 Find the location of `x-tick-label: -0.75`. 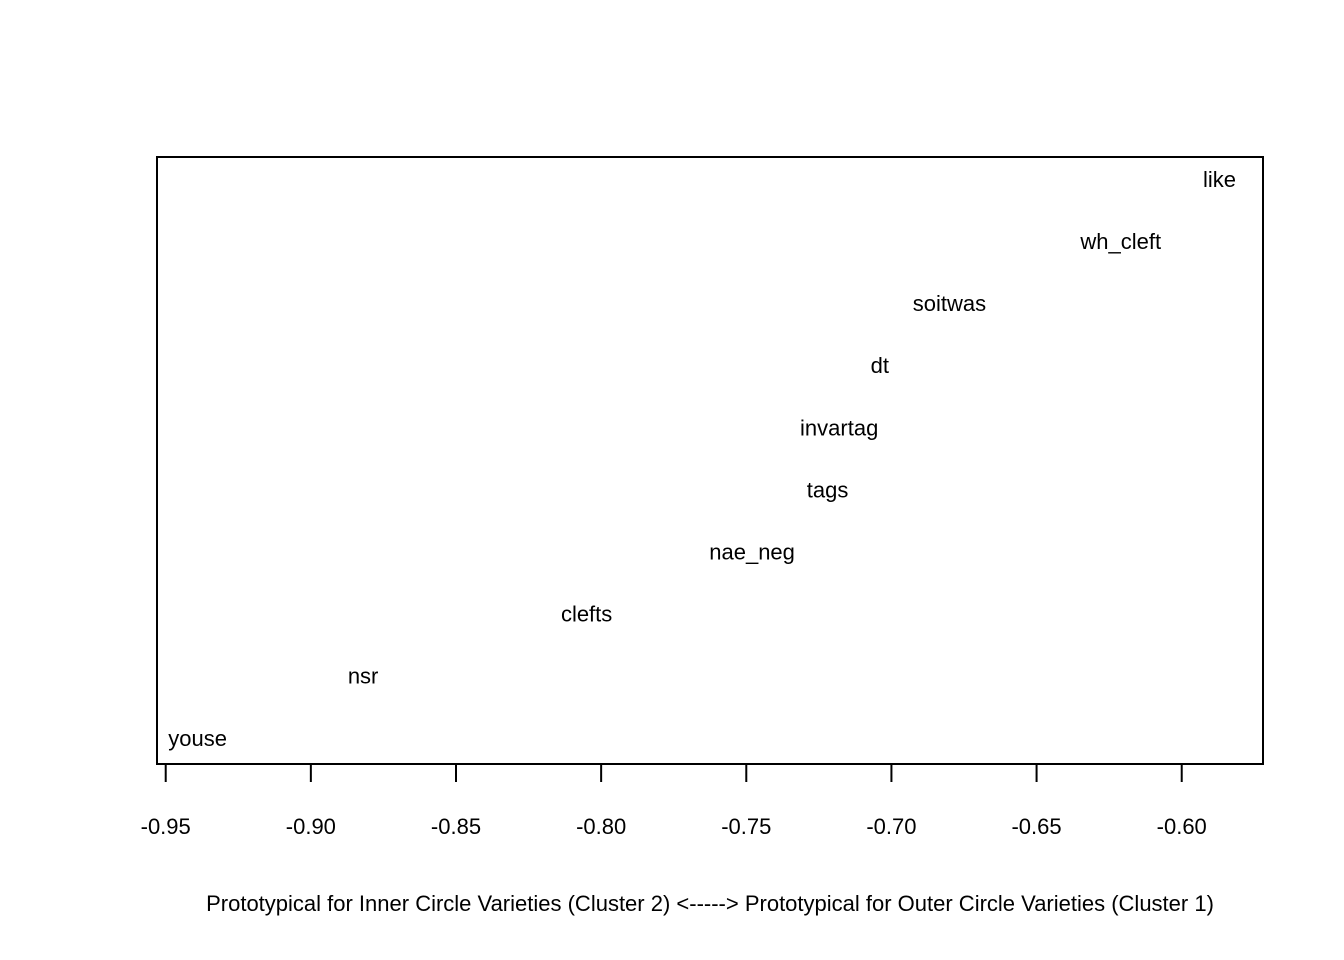

x-tick-label: -0.75 is located at coordinates (746, 826).